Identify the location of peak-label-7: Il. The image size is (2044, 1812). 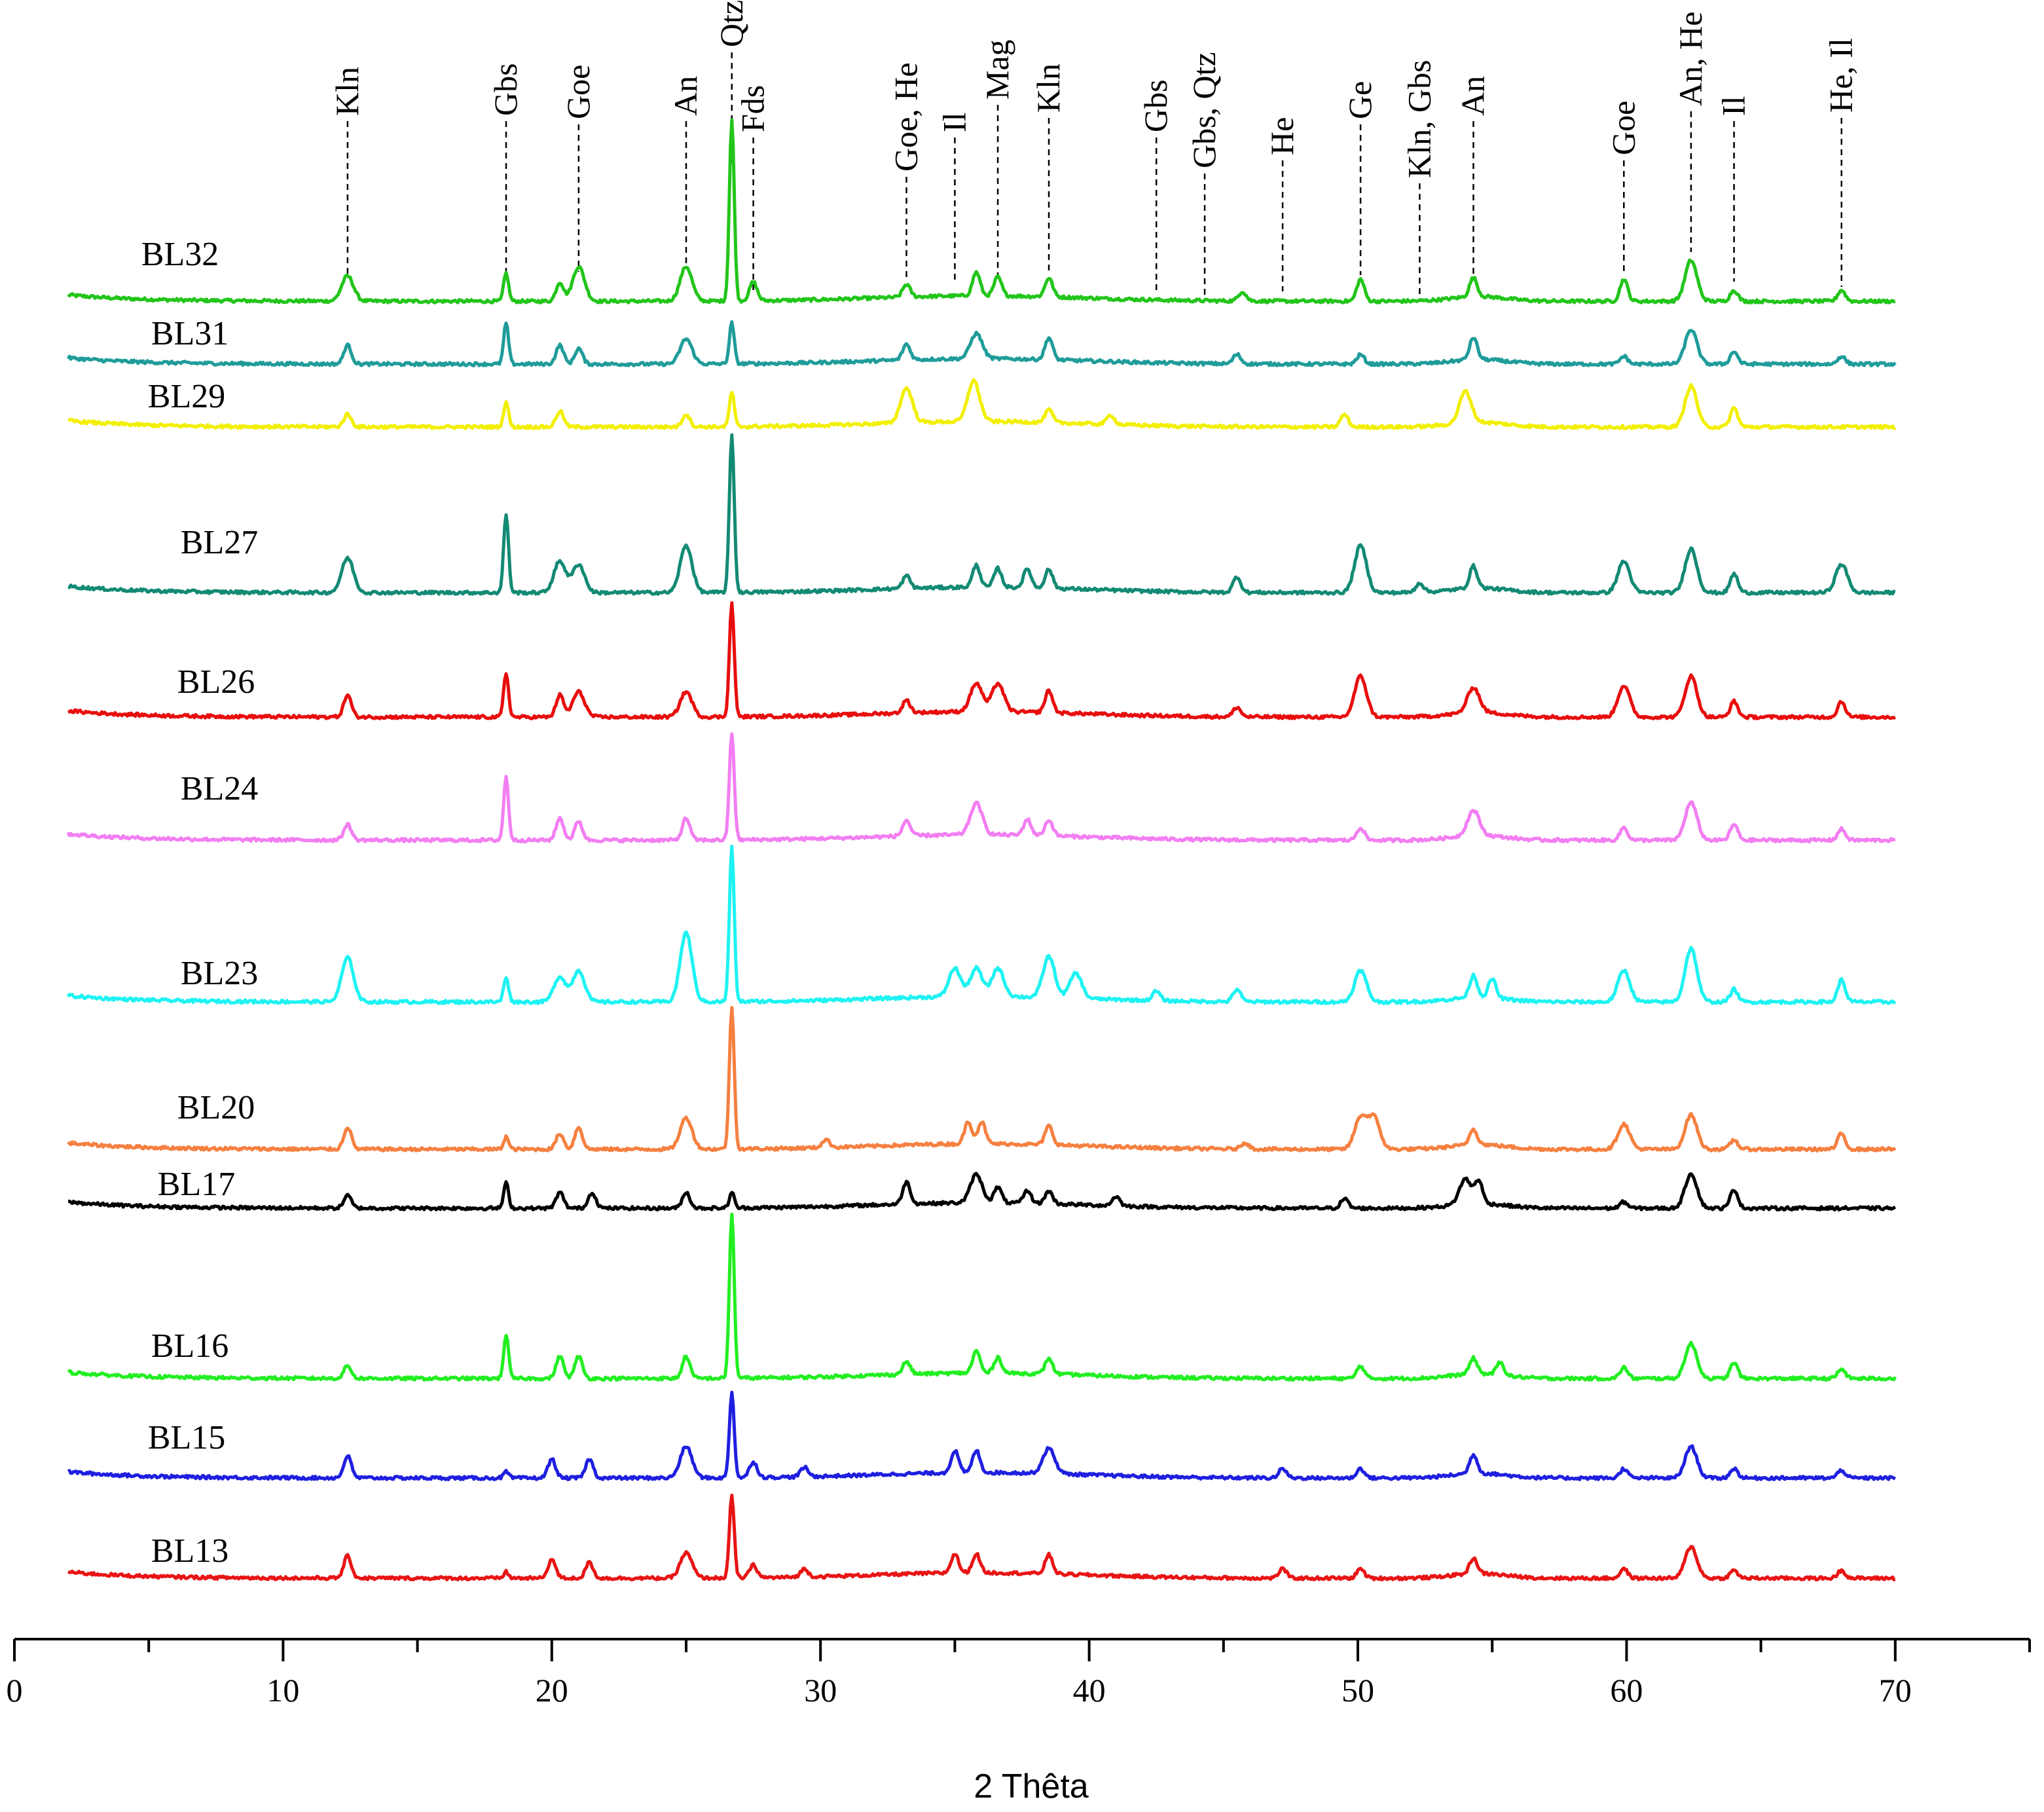
(954, 122).